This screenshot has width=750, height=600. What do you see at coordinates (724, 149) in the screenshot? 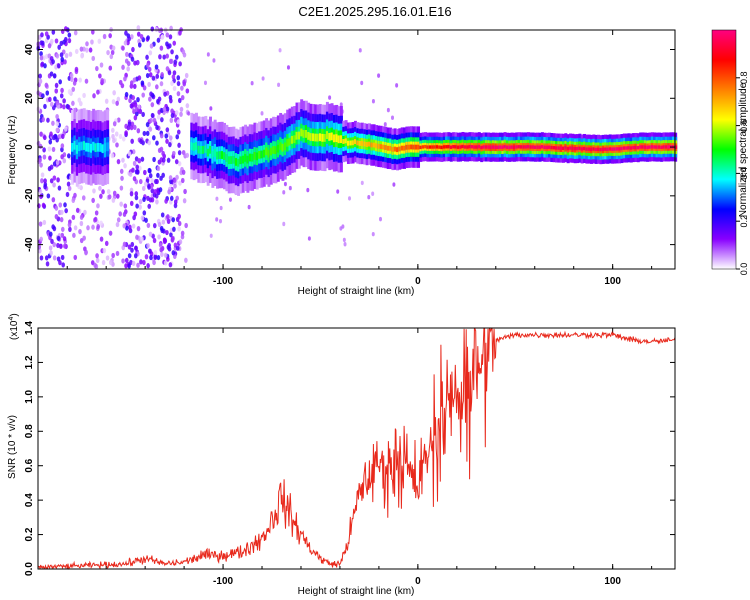
I see `colorbar-frame` at bounding box center [724, 149].